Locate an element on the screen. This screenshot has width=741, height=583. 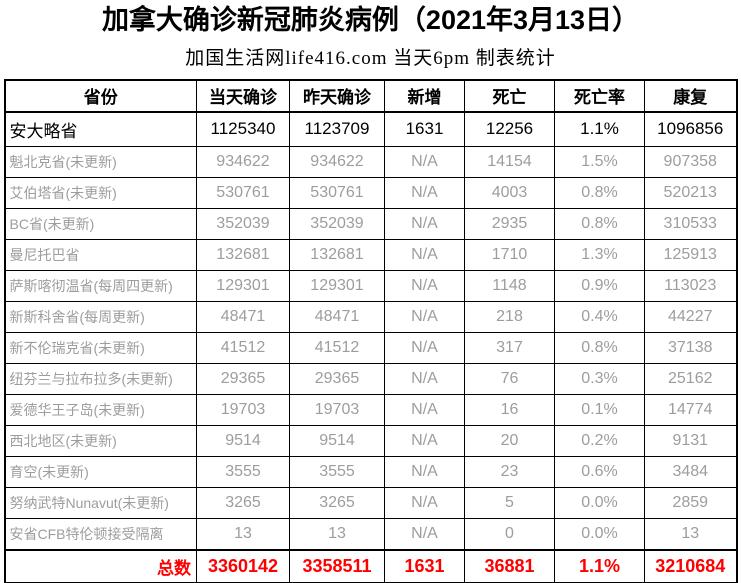
value-cell: 113023 is located at coordinates (690, 286).